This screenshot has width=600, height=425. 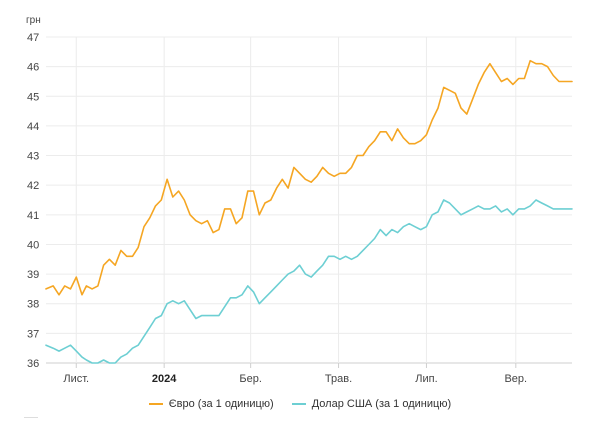 What do you see at coordinates (76, 379) in the screenshot?
I see `x-tick-label: Лист.` at bounding box center [76, 379].